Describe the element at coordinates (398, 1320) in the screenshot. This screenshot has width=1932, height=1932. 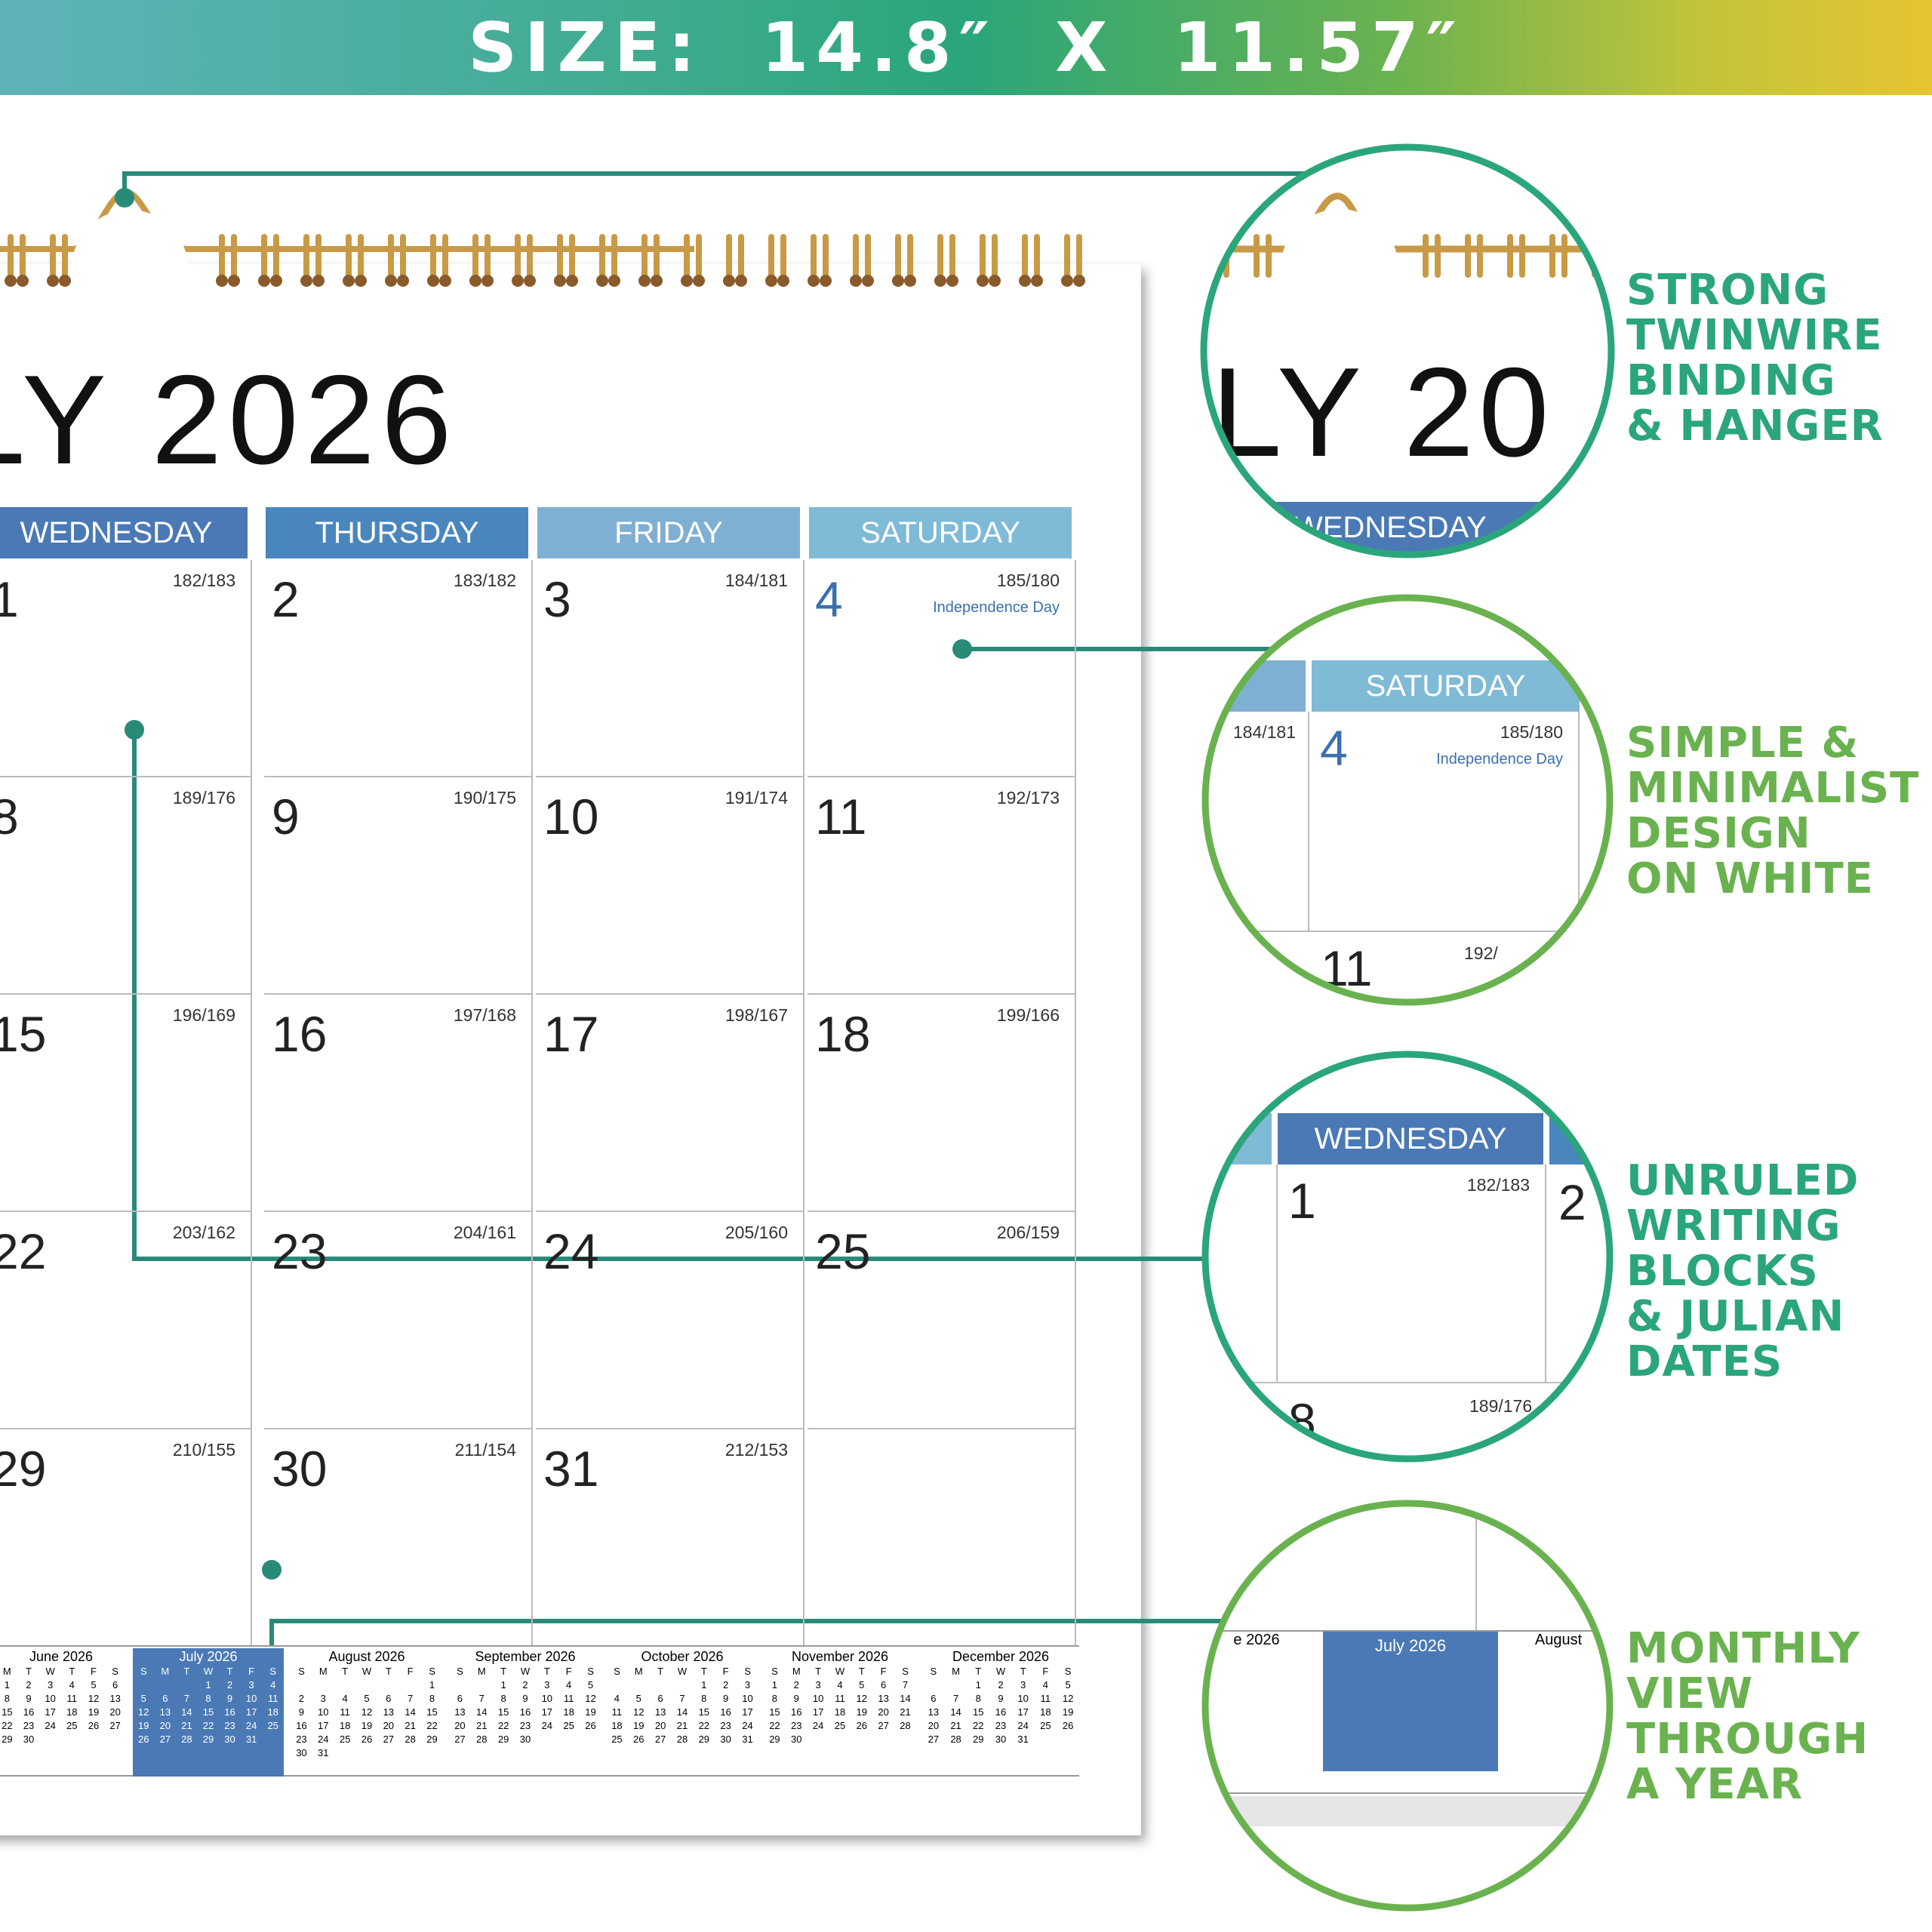
I see `day-cell: 23 204/161` at that location.